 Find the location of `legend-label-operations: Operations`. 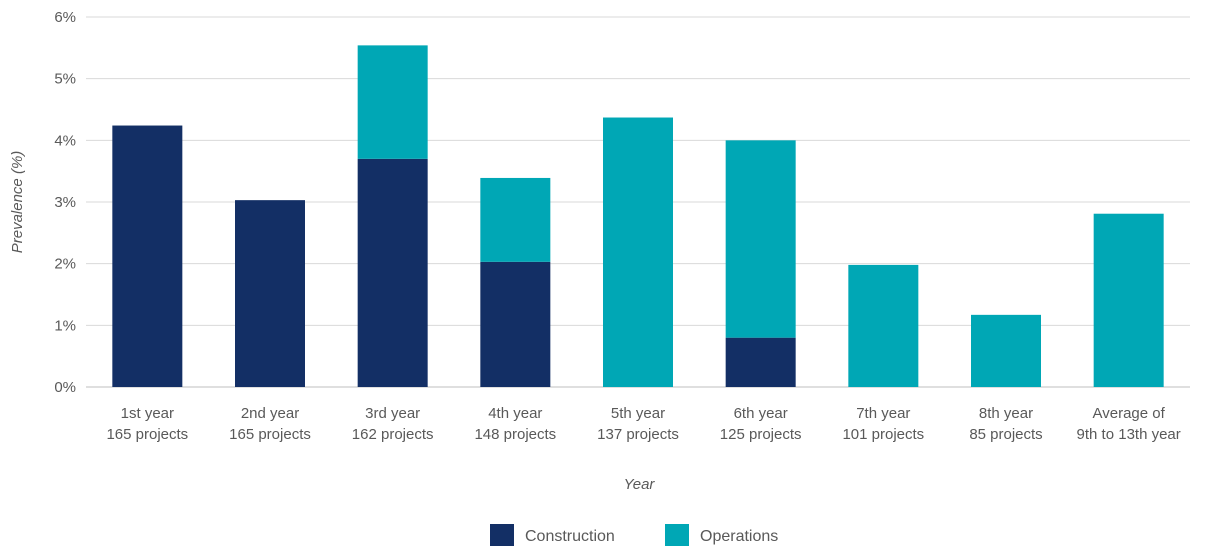

legend-label-operations: Operations is located at coordinates (739, 536).